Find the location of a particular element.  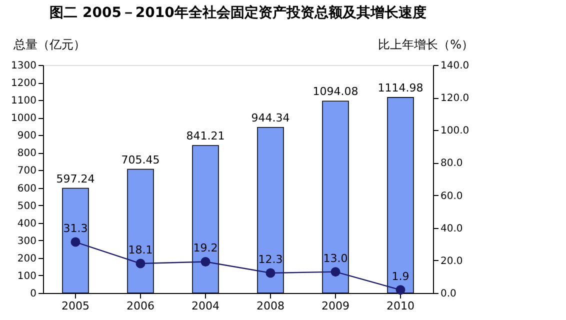

y2-tick-label: 80.0 is located at coordinates (451, 164).